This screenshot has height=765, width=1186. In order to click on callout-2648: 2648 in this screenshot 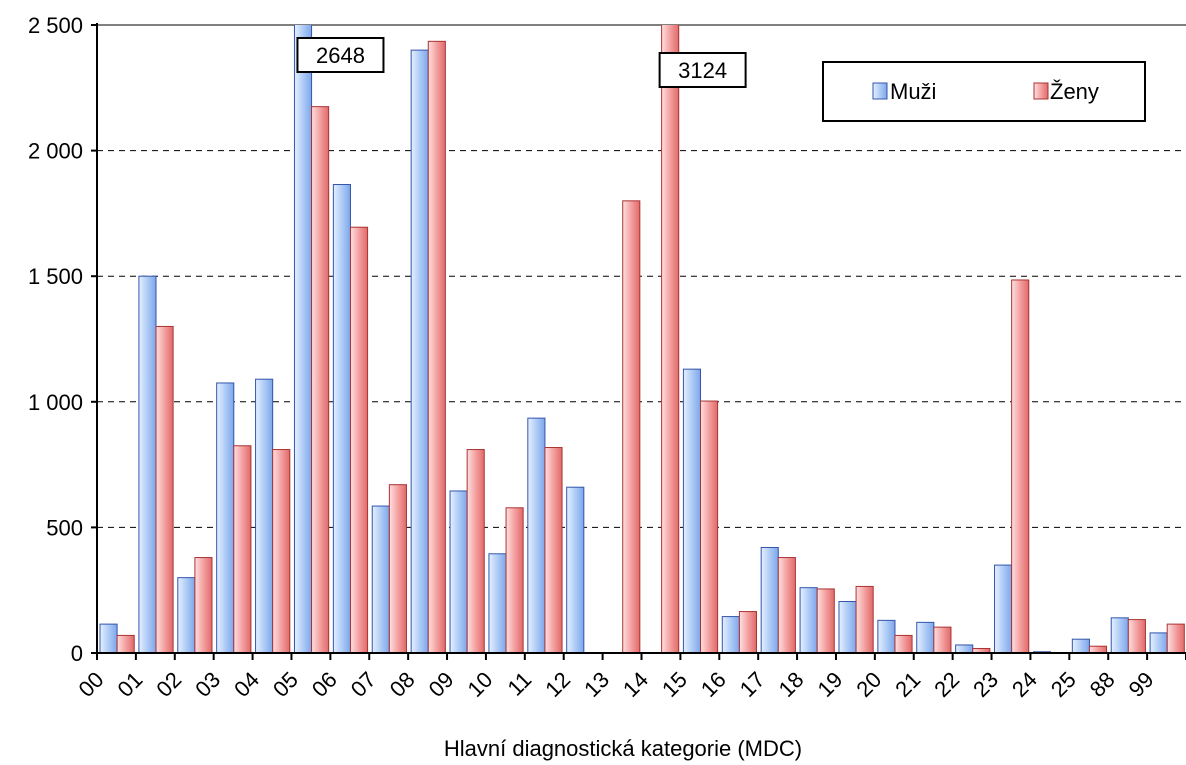, I will do `click(340, 55)`.